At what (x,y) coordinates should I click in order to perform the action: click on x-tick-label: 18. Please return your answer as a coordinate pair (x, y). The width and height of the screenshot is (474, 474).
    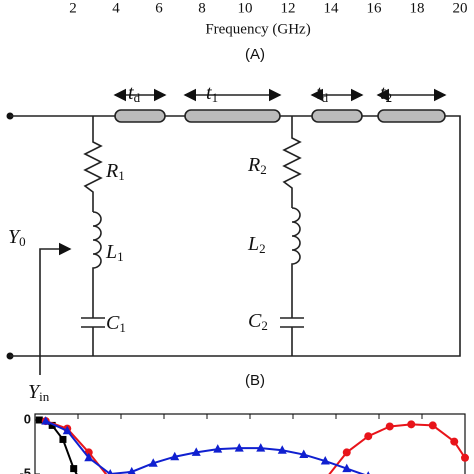
    Looking at the image, I should click on (417, 8).